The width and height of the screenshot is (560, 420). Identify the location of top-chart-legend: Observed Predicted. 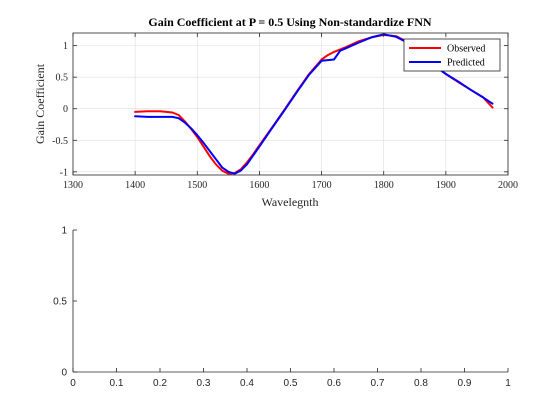
(452, 55).